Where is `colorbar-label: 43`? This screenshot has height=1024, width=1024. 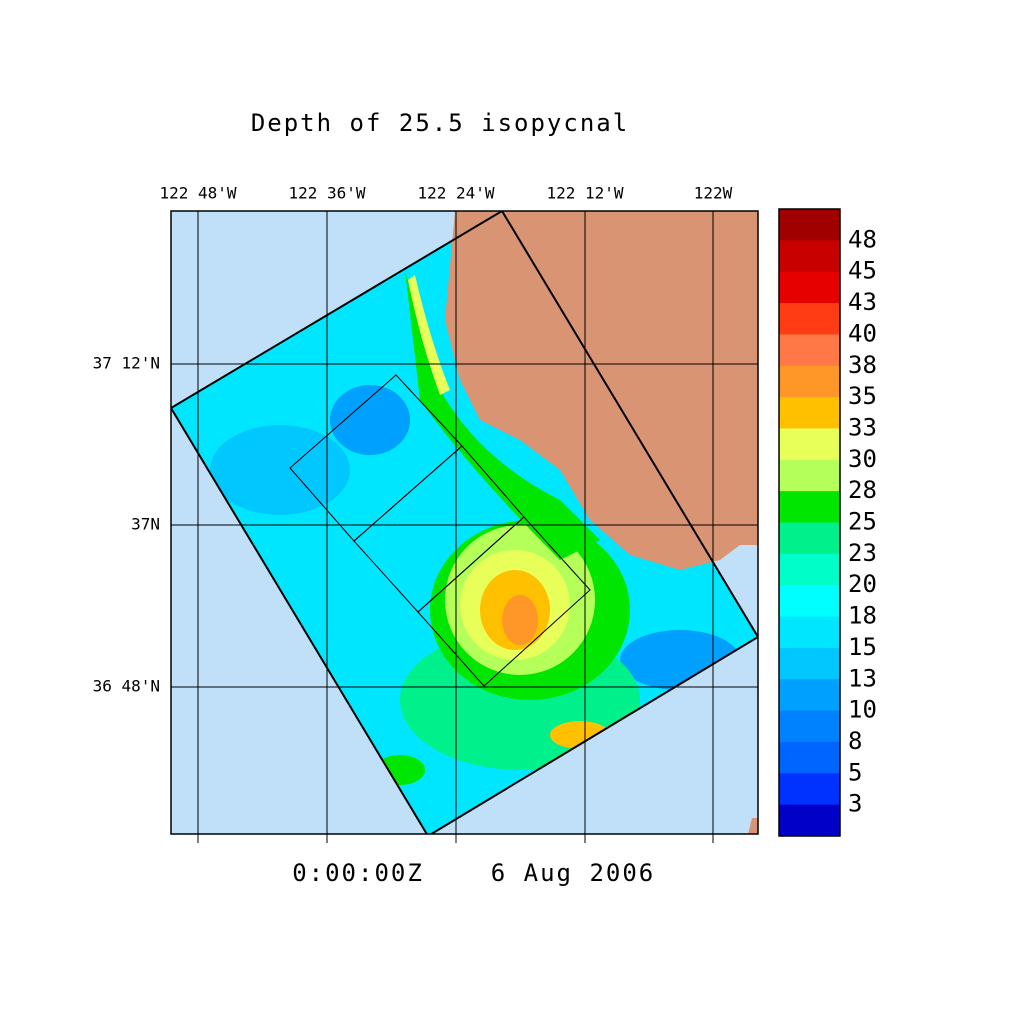
colorbar-label: 43 is located at coordinates (862, 302).